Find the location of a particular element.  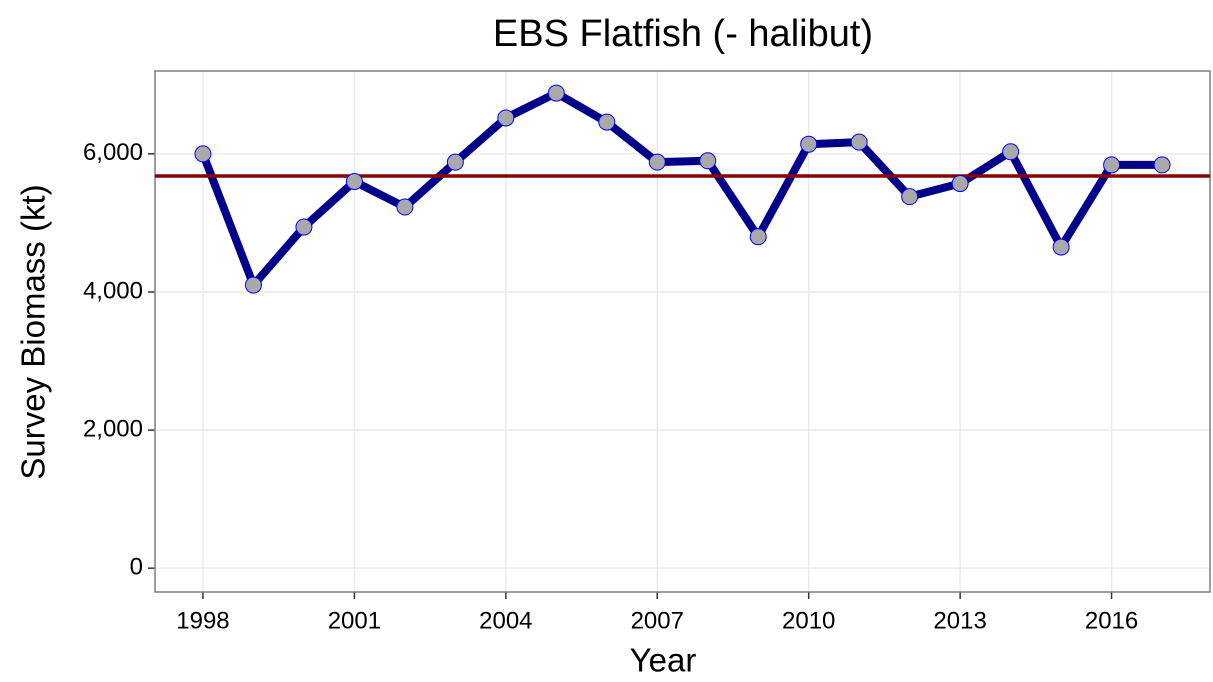

x-tick-label: 2001 is located at coordinates (354, 620).